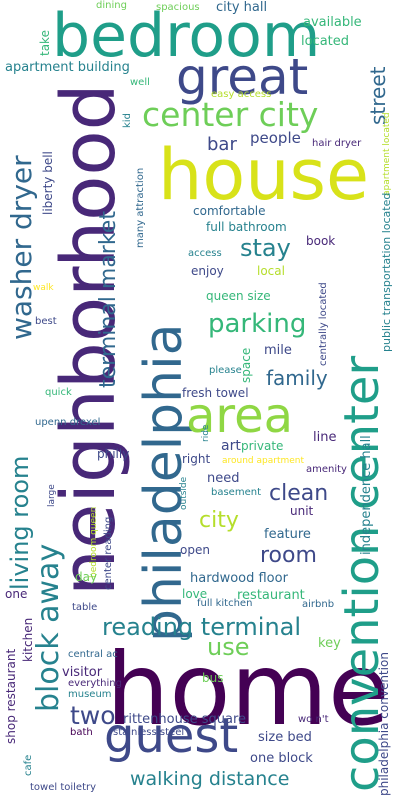  Describe the element at coordinates (11, 696) in the screenshot. I see `word-shop-restaurant: shop restaurant` at that location.